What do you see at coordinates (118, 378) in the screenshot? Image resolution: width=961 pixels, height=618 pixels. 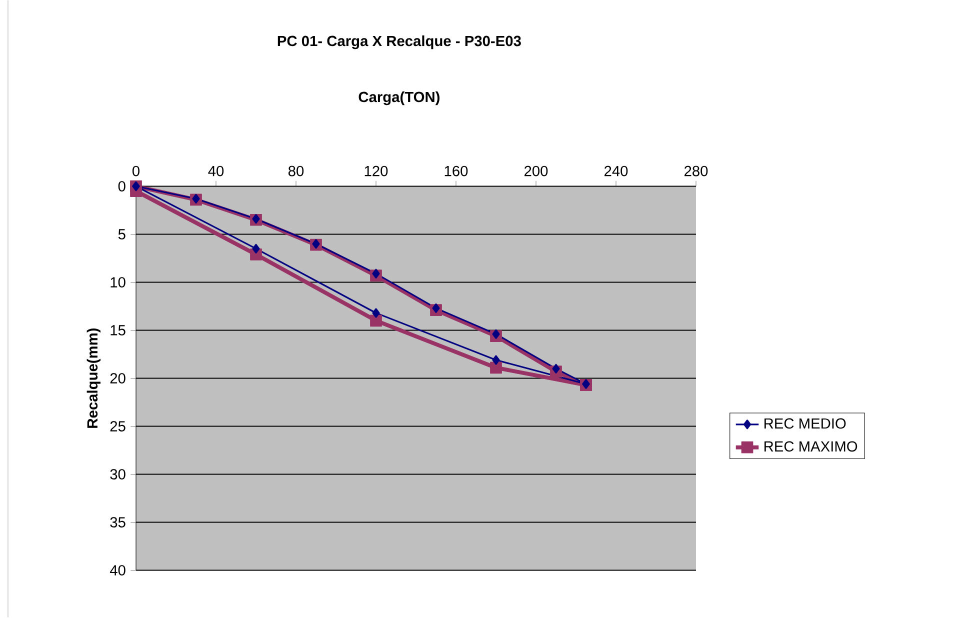 I see `y-tick-label: 20` at bounding box center [118, 378].